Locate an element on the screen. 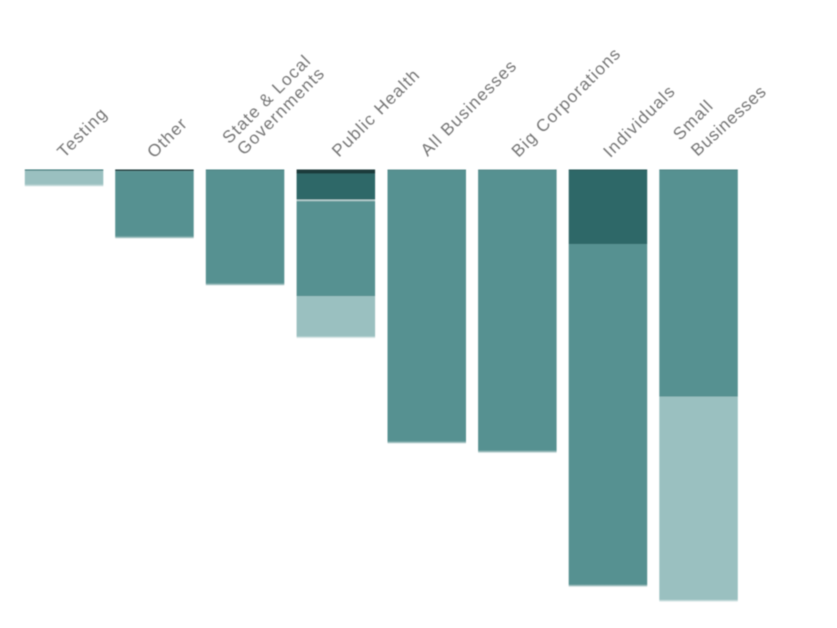 The height and width of the screenshot is (628, 837). svg-text: Individuals is located at coordinates (639, 121).